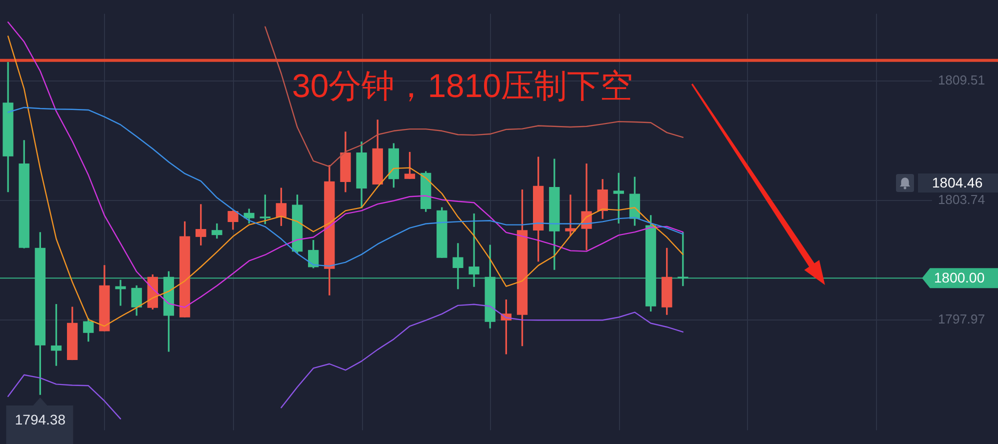 The height and width of the screenshot is (444, 998). Describe the element at coordinates (959, 277) in the screenshot. I see `ref-line-label: 1800.00` at that location.